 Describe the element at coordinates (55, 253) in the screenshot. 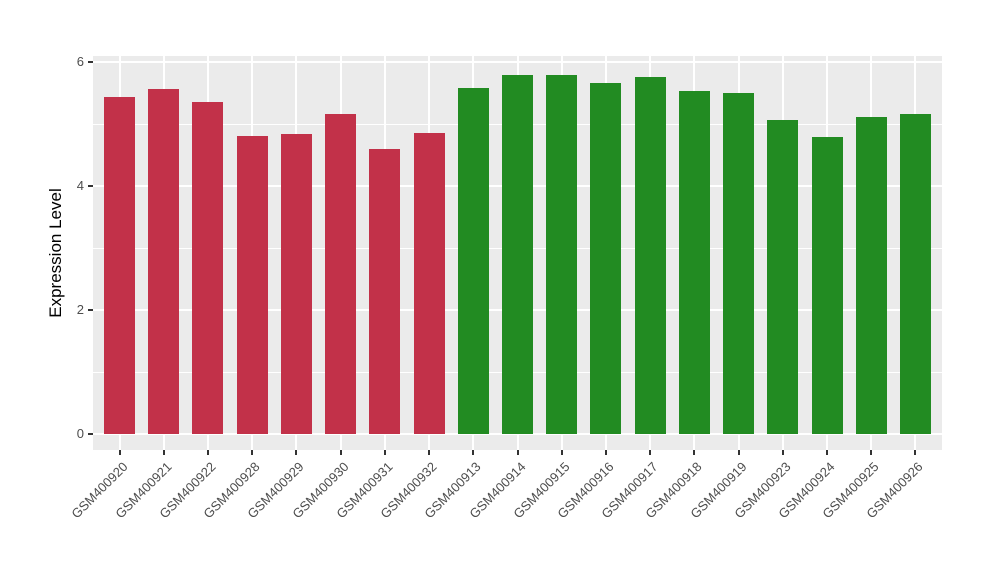

I see `y-axis-title: Expression Level` at that location.